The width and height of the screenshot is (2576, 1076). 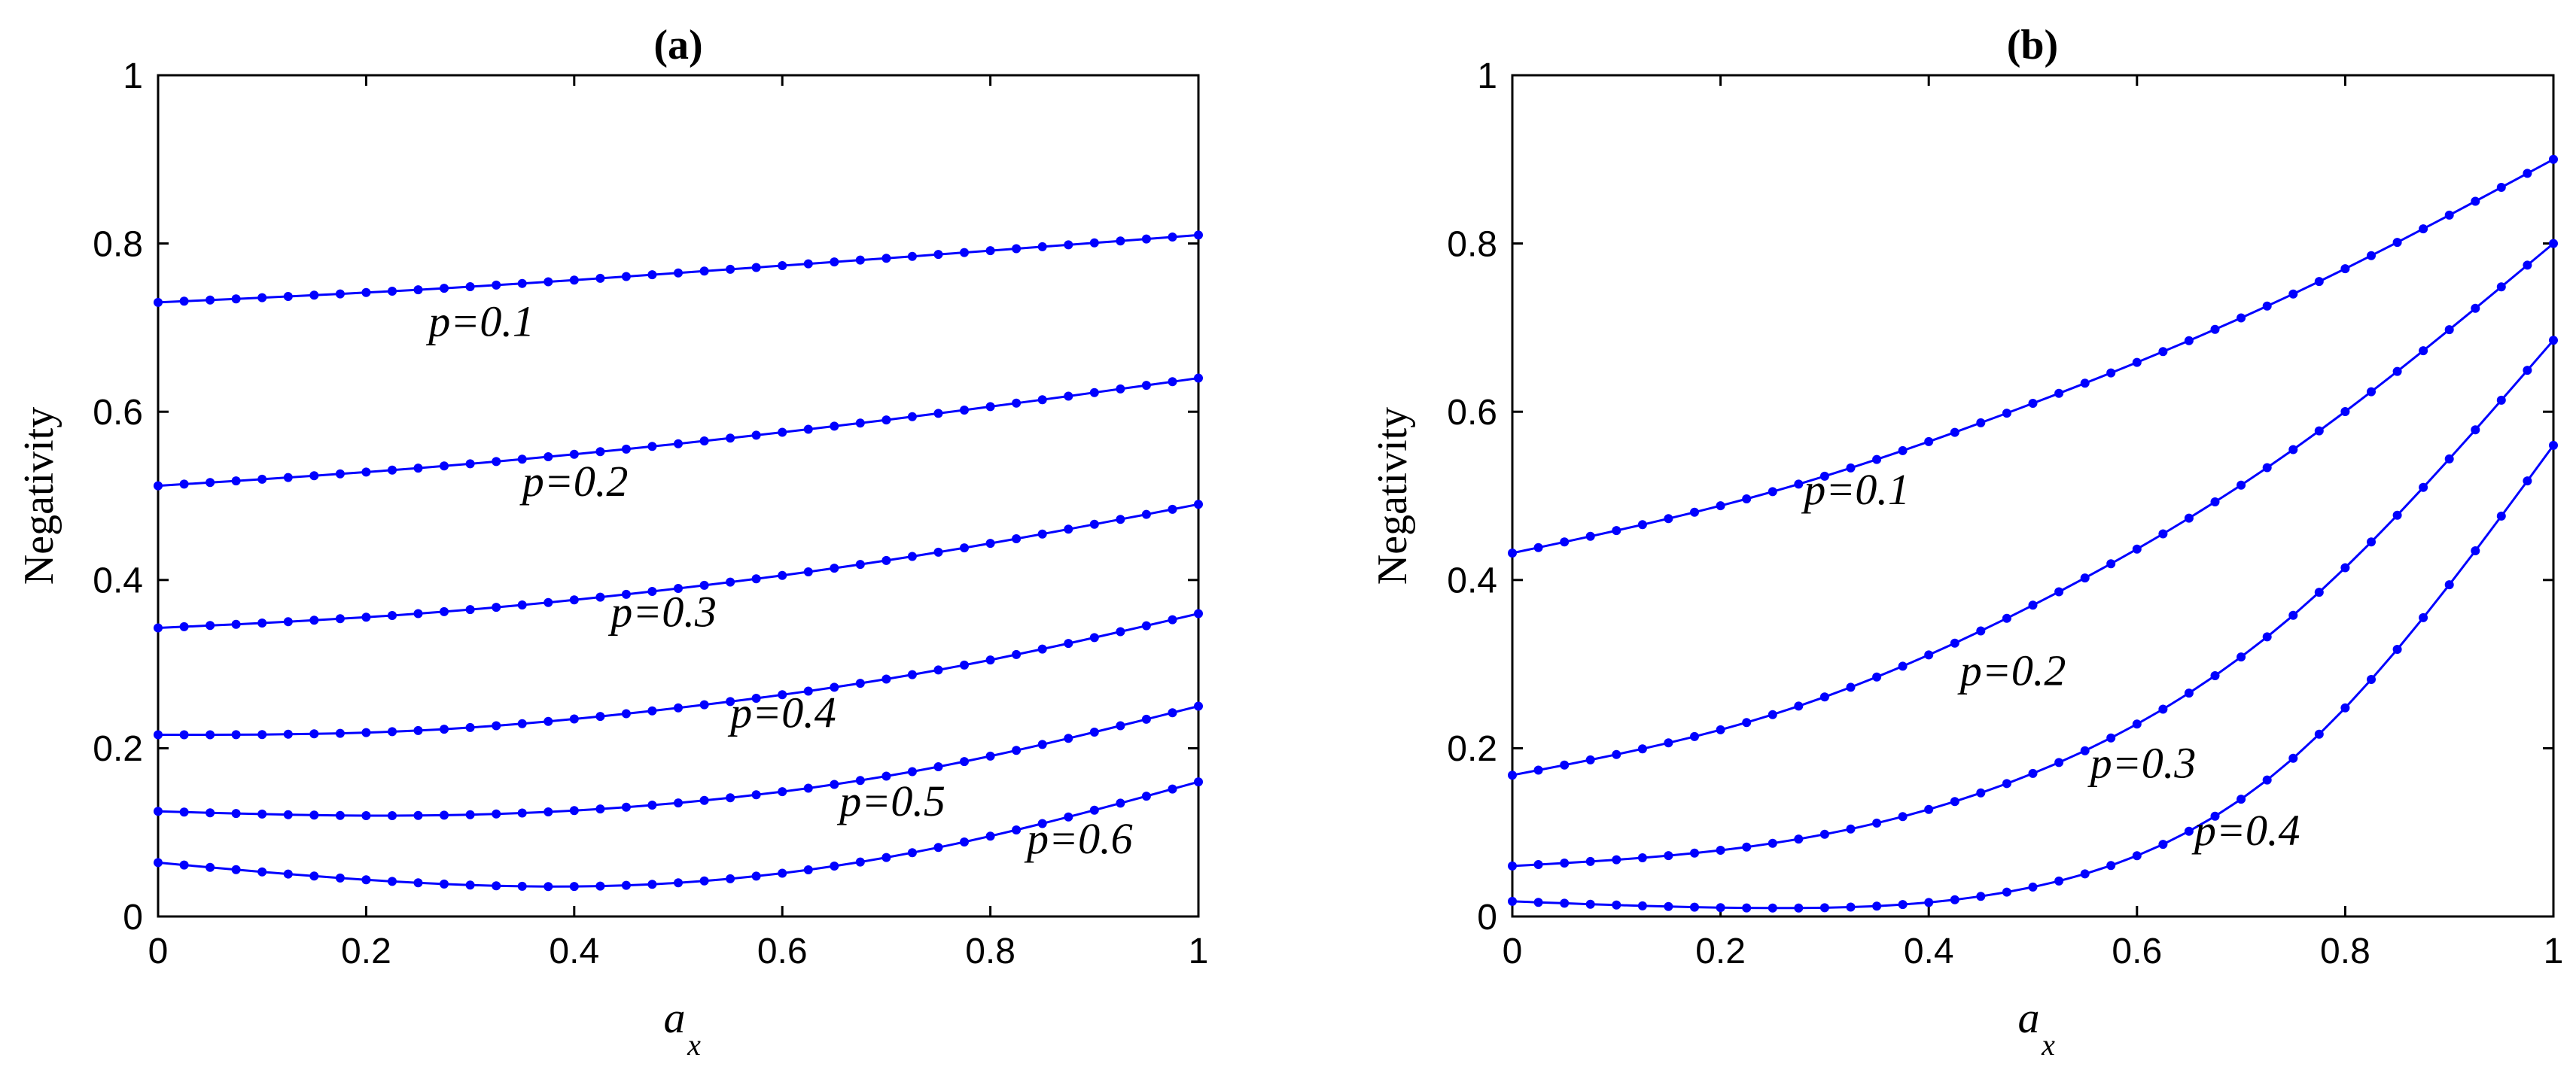 What do you see at coordinates (1472, 244) in the screenshot?
I see `y-tick-label-b: 0.8` at bounding box center [1472, 244].